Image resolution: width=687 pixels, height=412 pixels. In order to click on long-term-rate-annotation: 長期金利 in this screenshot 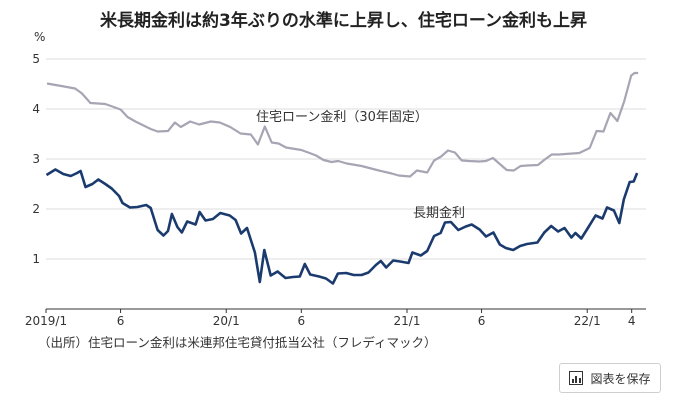, I will do `click(439, 213)`.